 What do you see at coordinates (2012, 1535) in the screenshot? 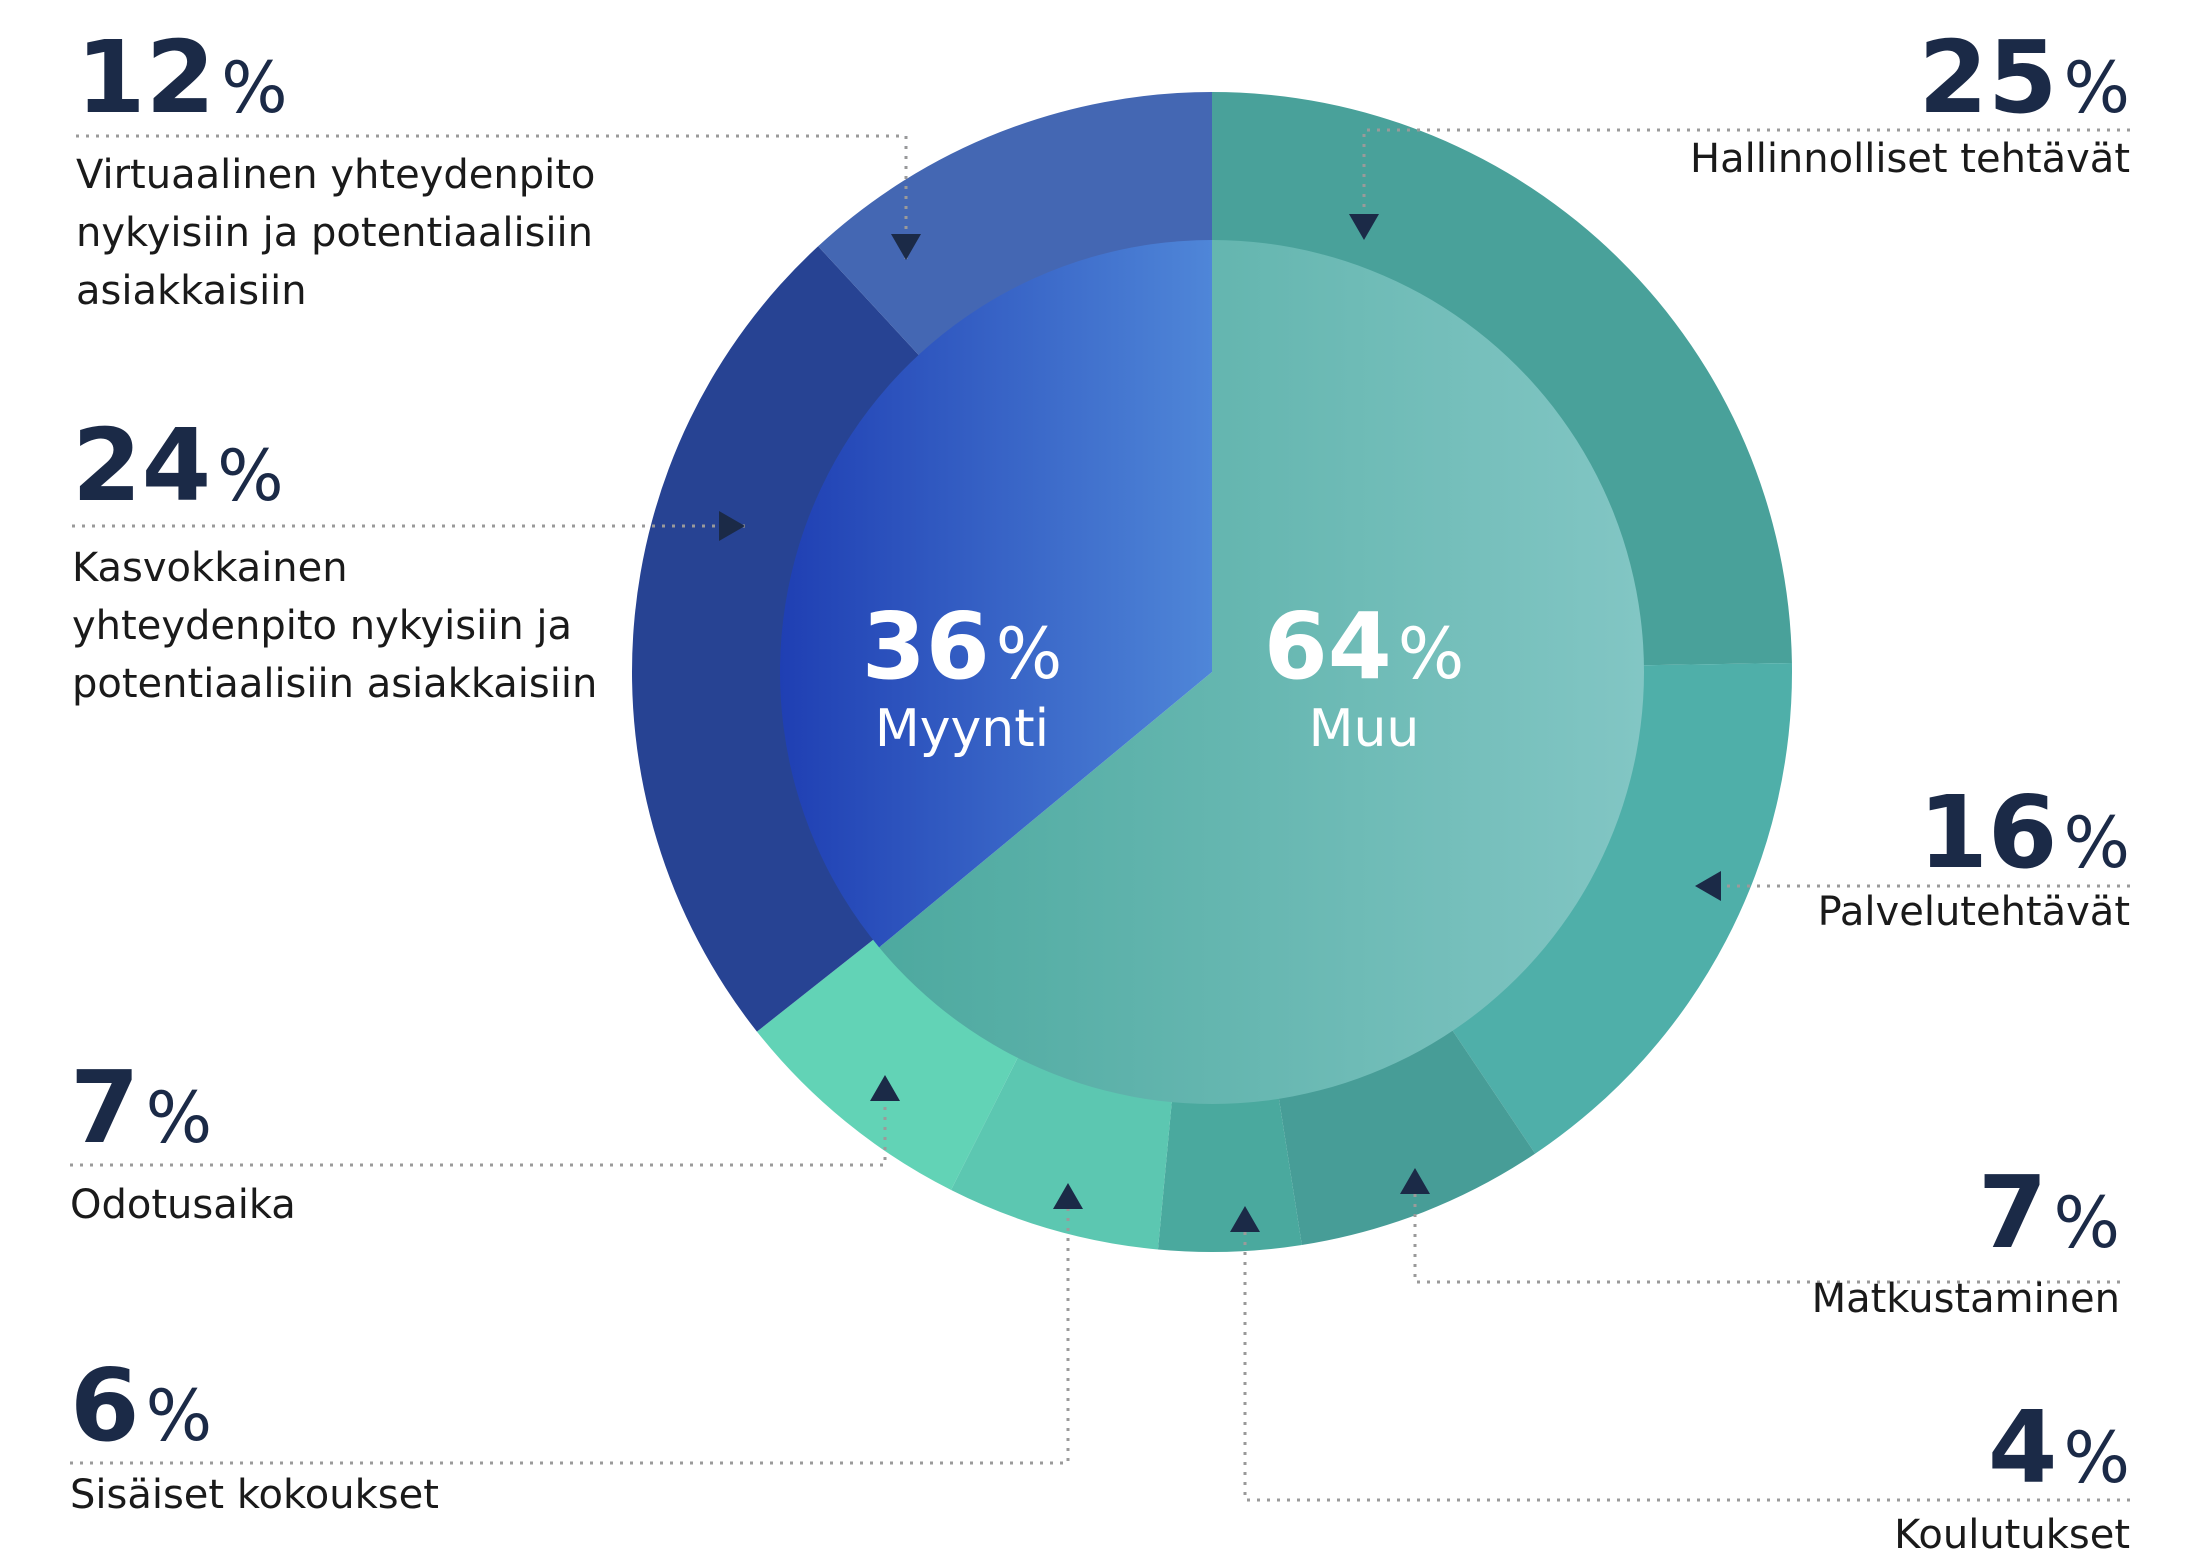
I see `category-label-koulutukset: Koulutukset` at bounding box center [2012, 1535].